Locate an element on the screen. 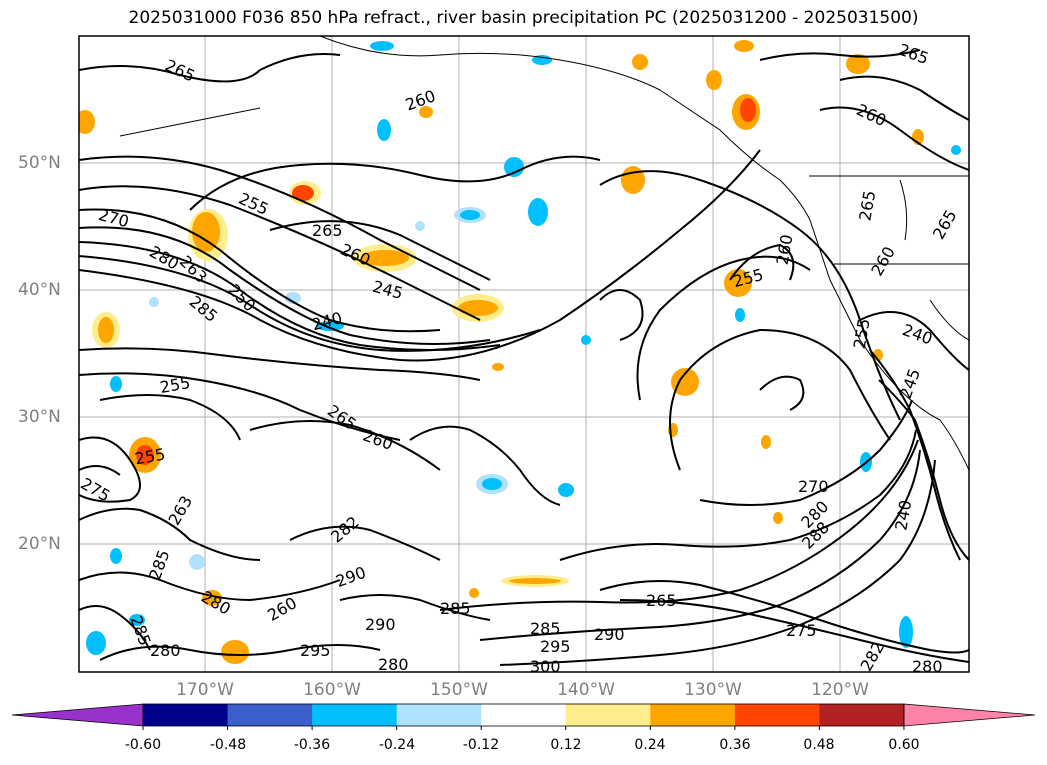 The image size is (1047, 765). lon-label: 160°W is located at coordinates (332, 690).